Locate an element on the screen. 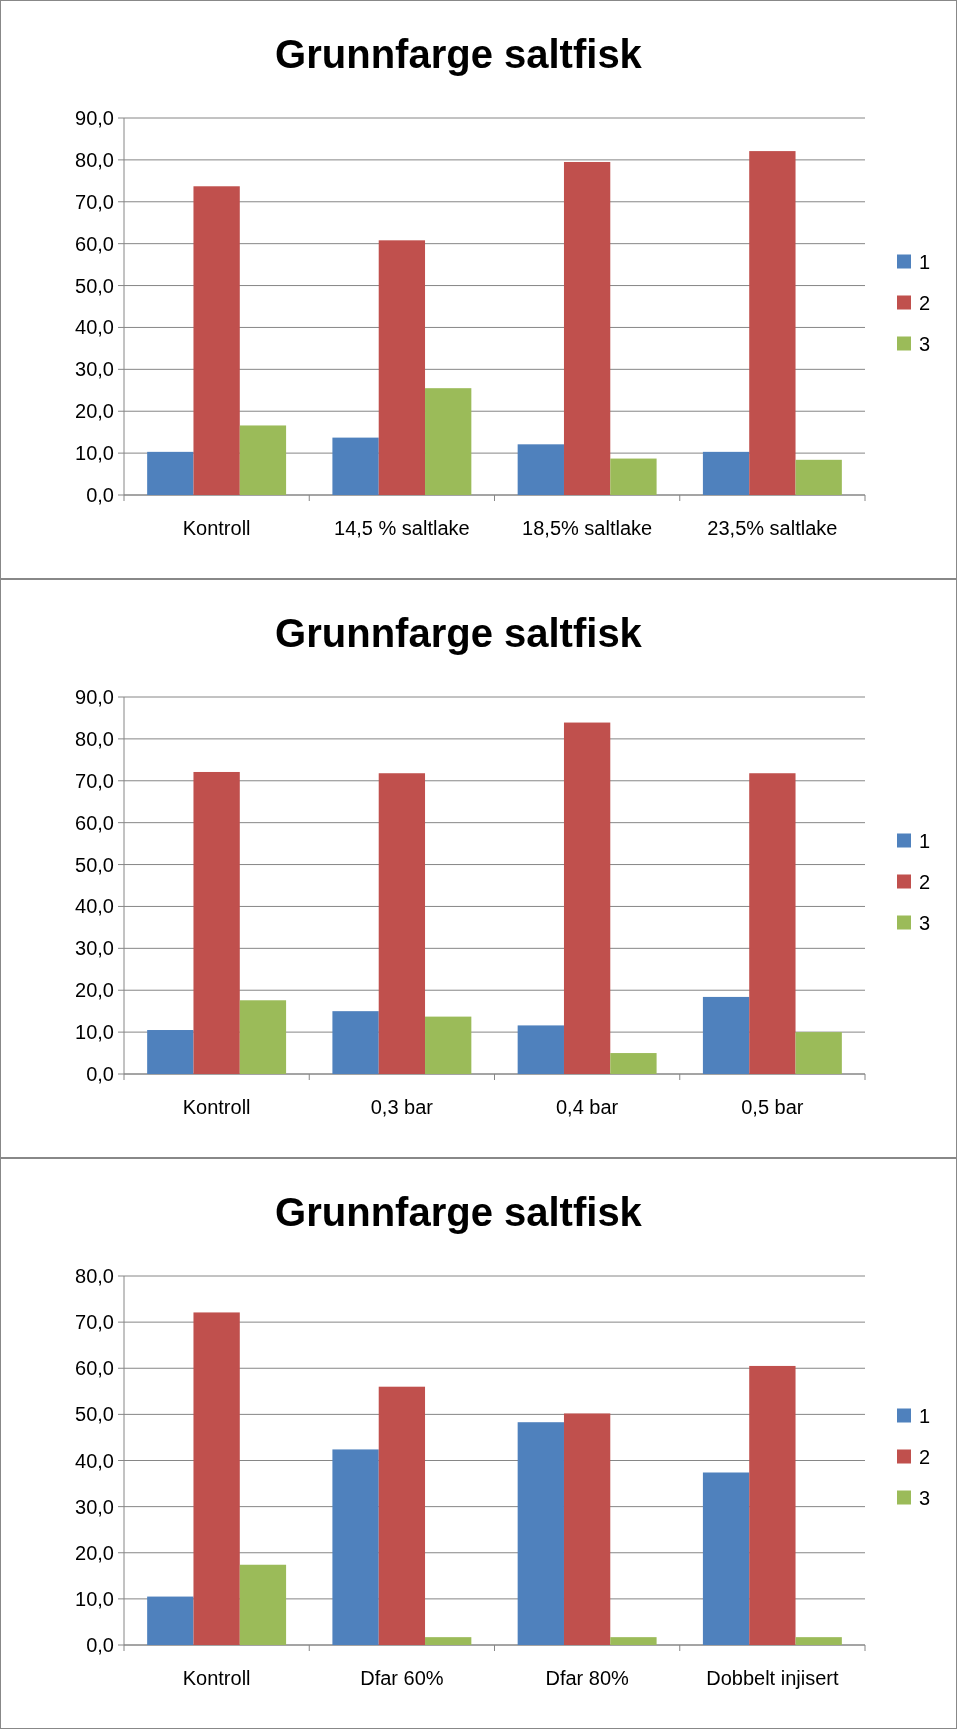 The width and height of the screenshot is (957, 1729). x-tick-label: 0,5 bar is located at coordinates (772, 1107).